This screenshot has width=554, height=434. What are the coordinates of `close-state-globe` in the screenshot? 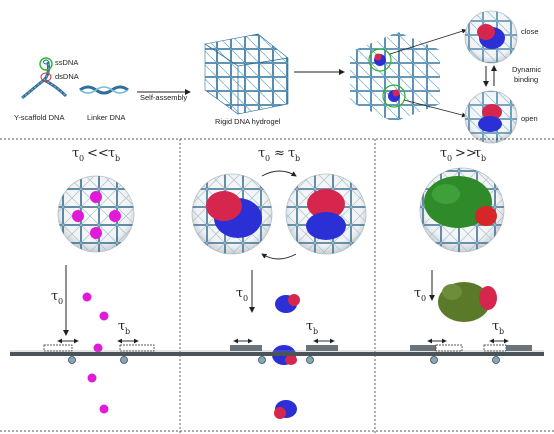 It's located at (491, 37).